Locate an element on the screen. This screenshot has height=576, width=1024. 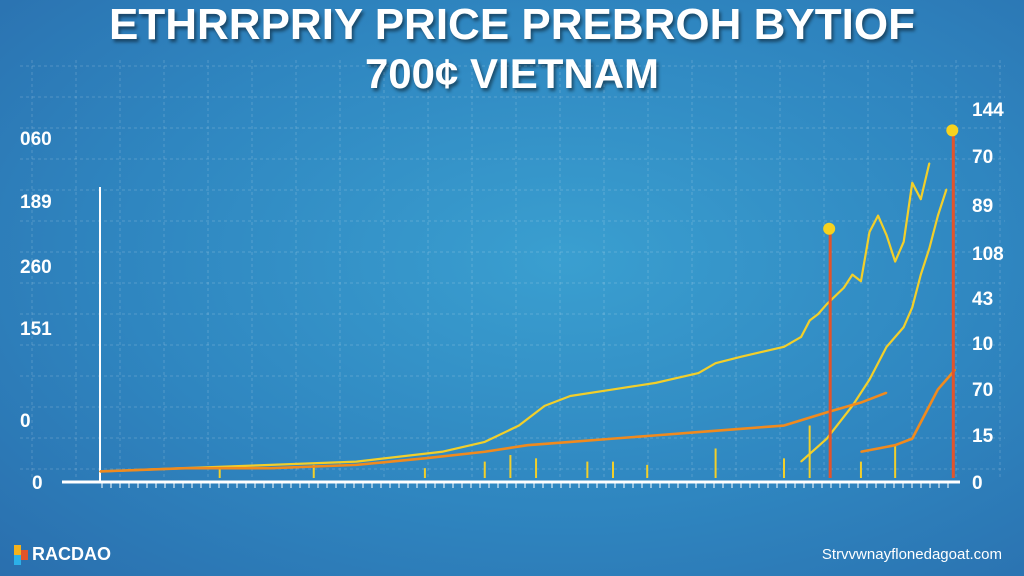
series-line-orange-second is located at coordinates (908, 411).